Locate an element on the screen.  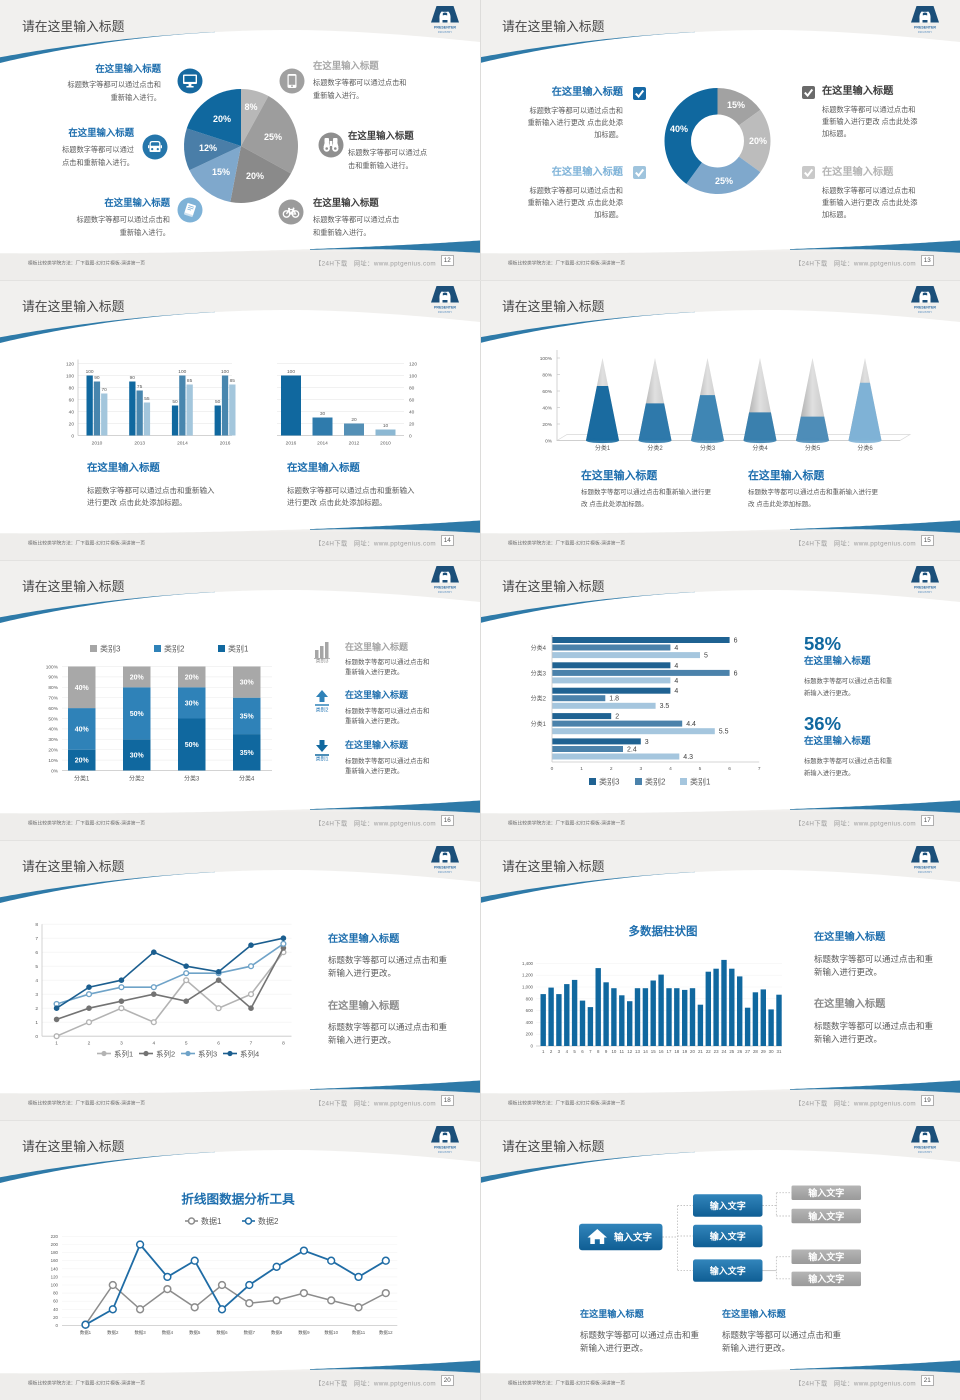
svg-text: 1,400 is located at coordinates (528, 963).